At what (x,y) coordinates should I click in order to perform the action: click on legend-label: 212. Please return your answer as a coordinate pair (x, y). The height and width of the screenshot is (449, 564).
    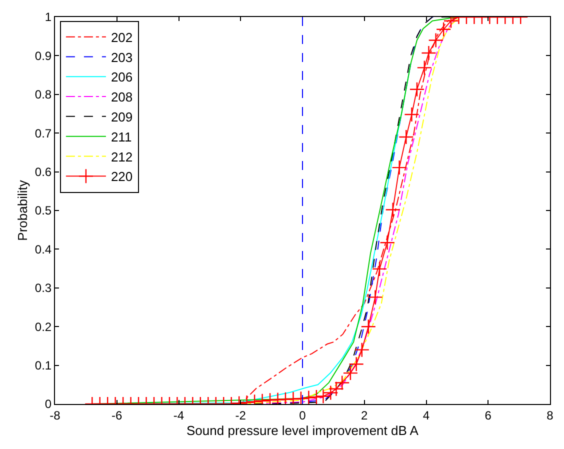
    Looking at the image, I should click on (121, 156).